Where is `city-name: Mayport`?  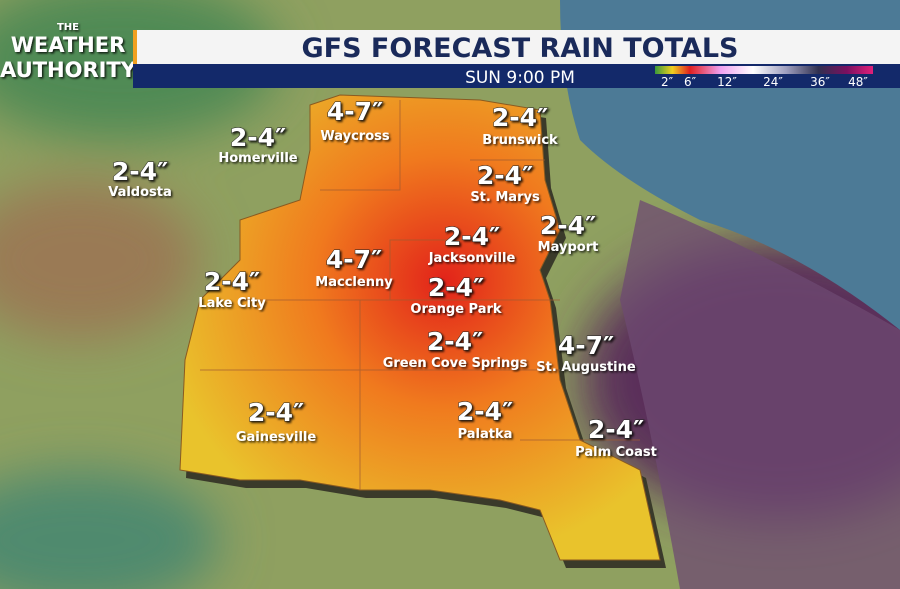 city-name: Mayport is located at coordinates (568, 247).